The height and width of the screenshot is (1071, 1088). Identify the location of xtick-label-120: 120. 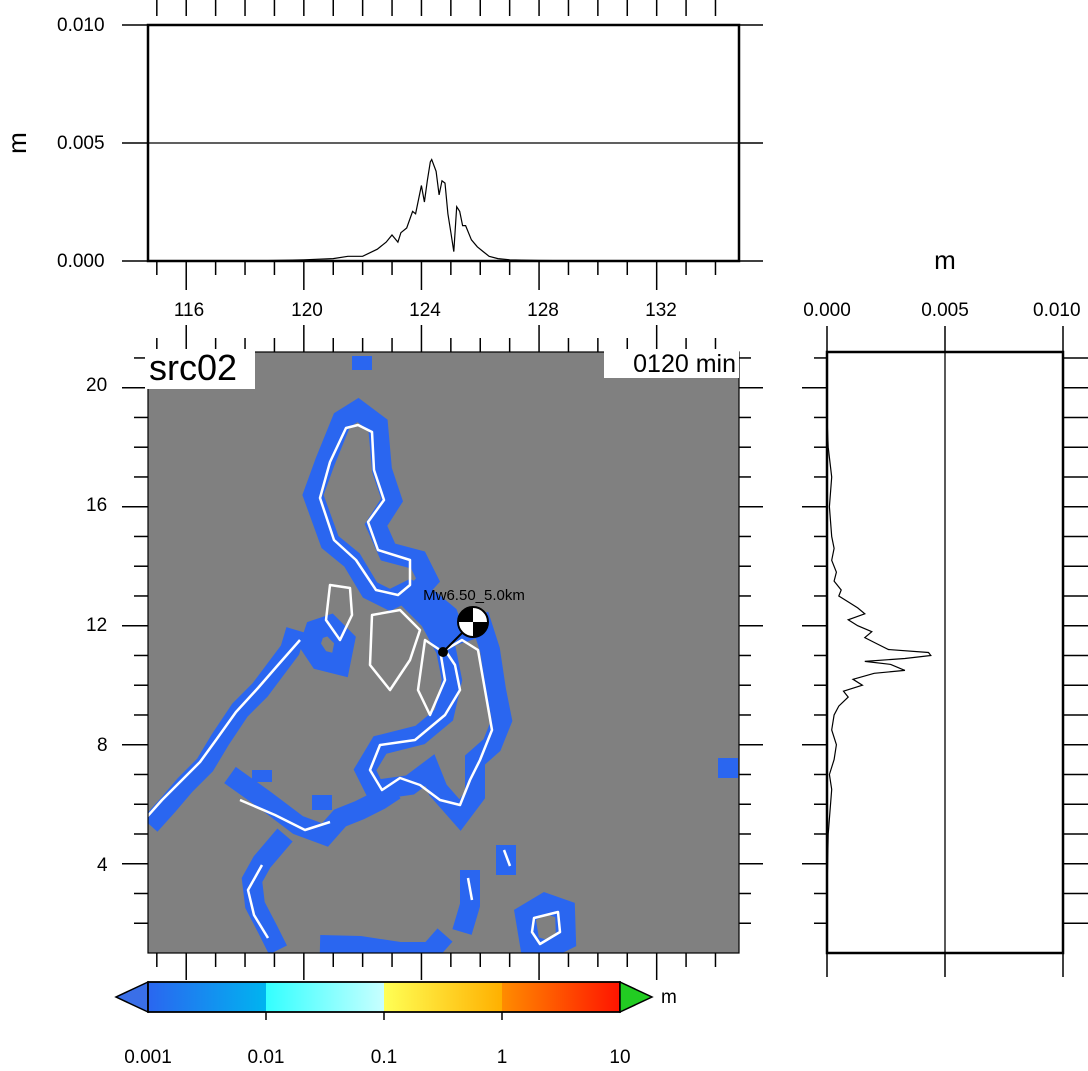
(307, 310).